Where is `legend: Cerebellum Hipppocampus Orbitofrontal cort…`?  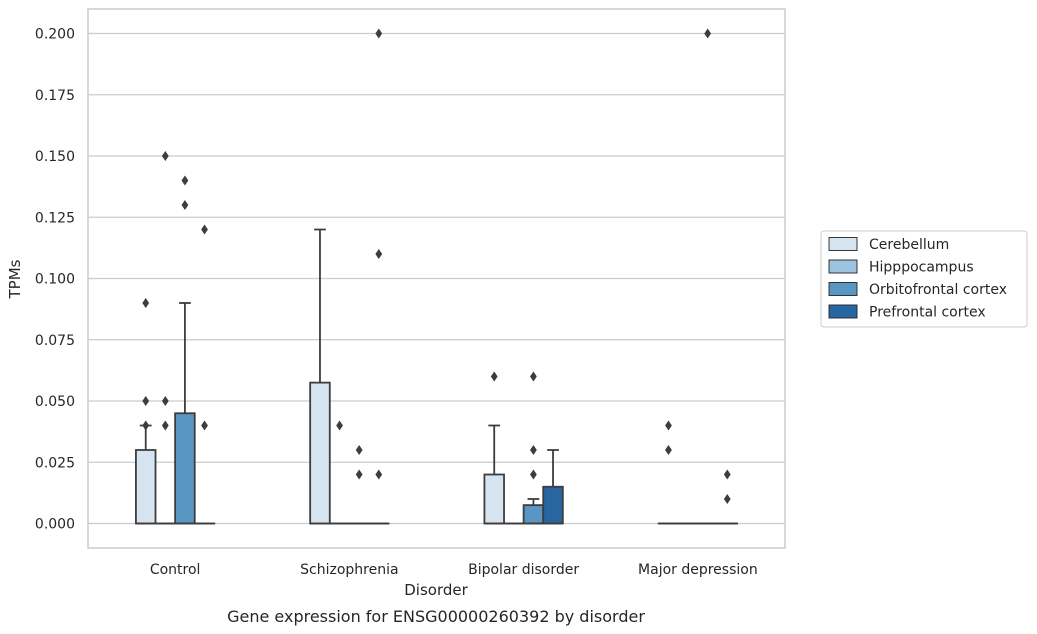
legend: Cerebellum Hipppocampus Orbitofrontal cort… is located at coordinates (924, 279).